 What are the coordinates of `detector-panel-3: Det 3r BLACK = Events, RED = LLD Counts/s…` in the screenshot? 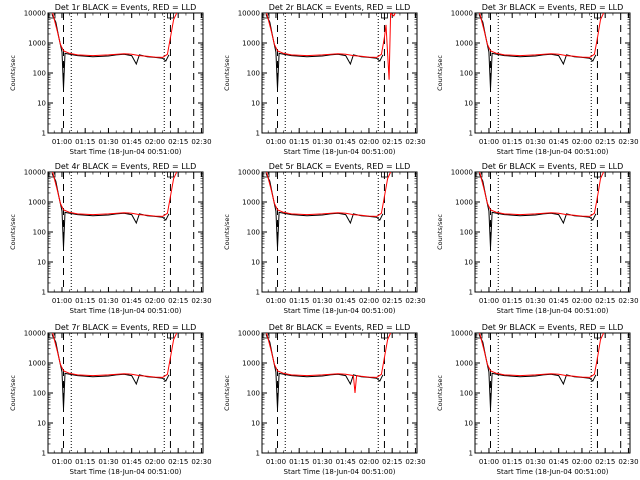 It's located at (537, 79).